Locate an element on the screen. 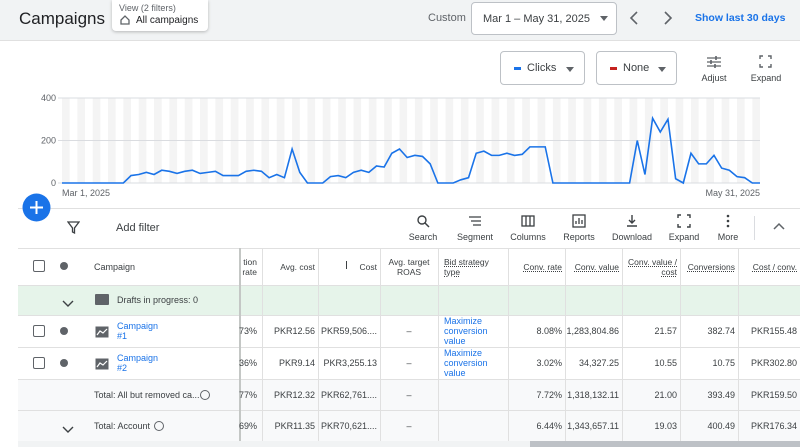 This screenshot has height=448, width=800. metric1-selector: Clicks is located at coordinates (542, 68).